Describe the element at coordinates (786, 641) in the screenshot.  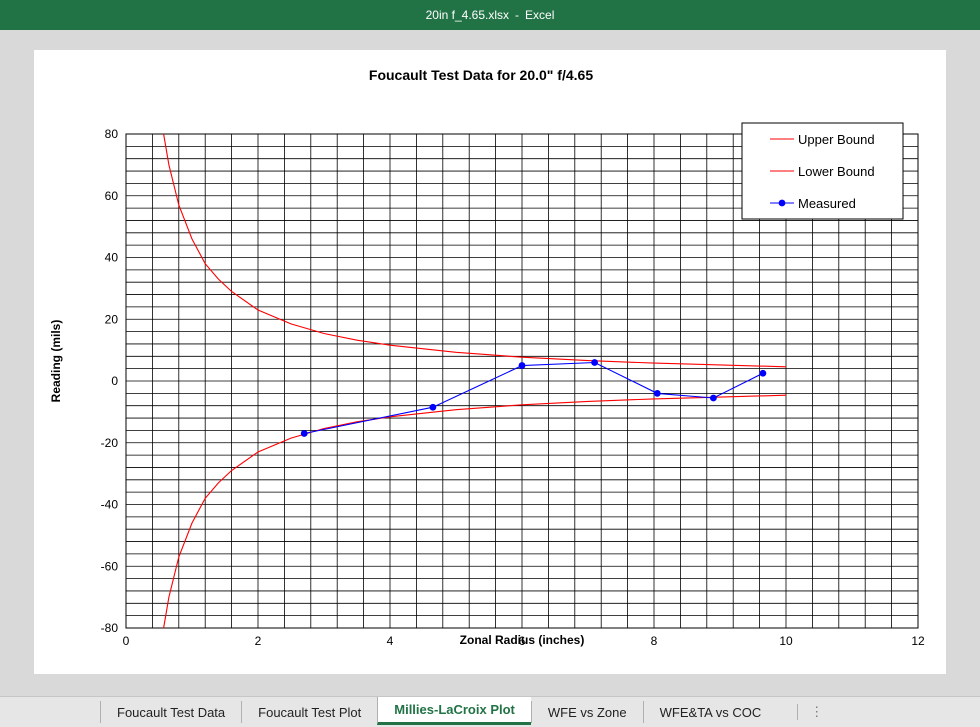
I see `x-tick-label: 10` at that location.